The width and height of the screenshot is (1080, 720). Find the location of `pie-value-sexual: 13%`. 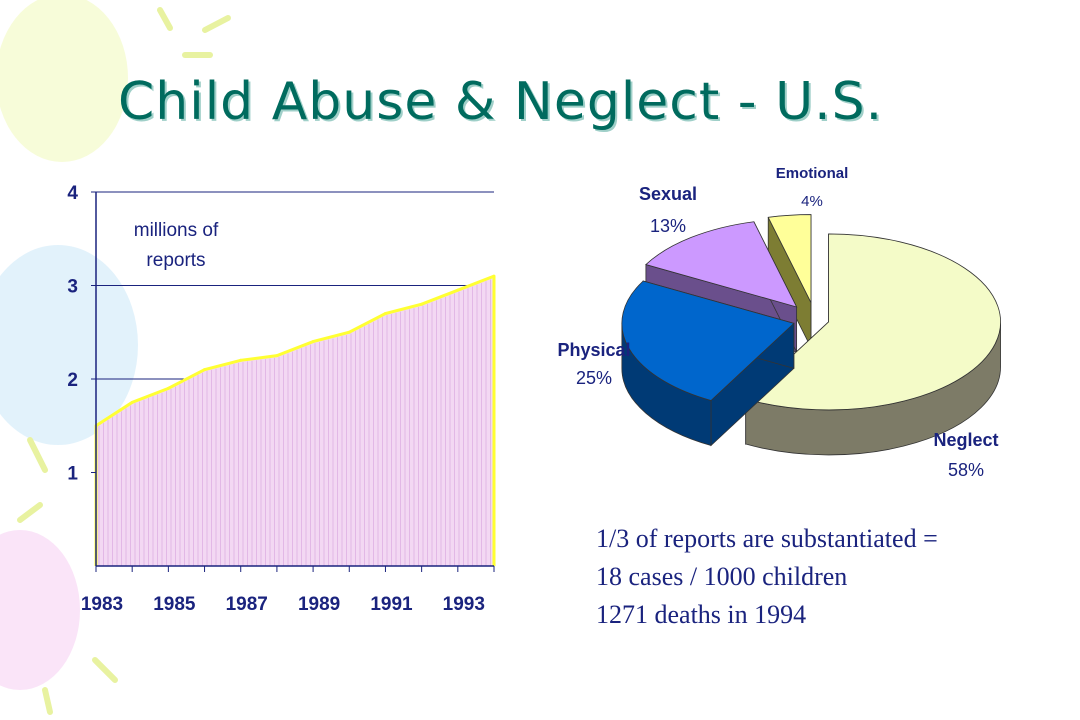

pie-value-sexual: 13% is located at coordinates (668, 226).